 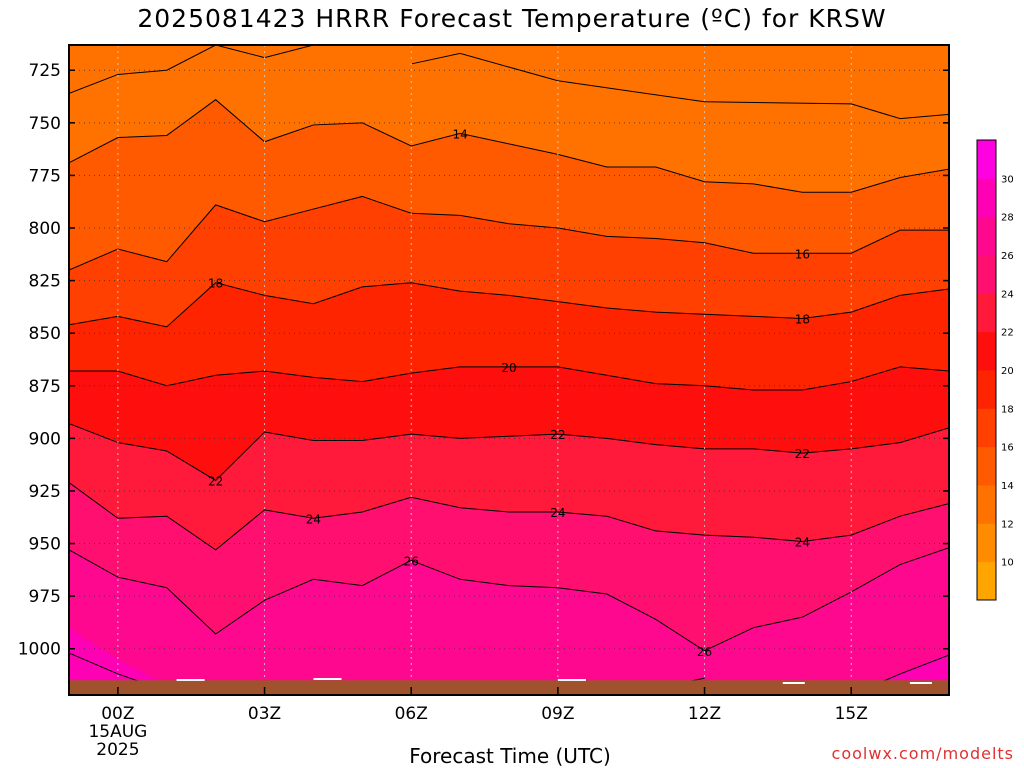 What do you see at coordinates (45, 387) in the screenshot?
I see `y-tick-label-875: 875` at bounding box center [45, 387].